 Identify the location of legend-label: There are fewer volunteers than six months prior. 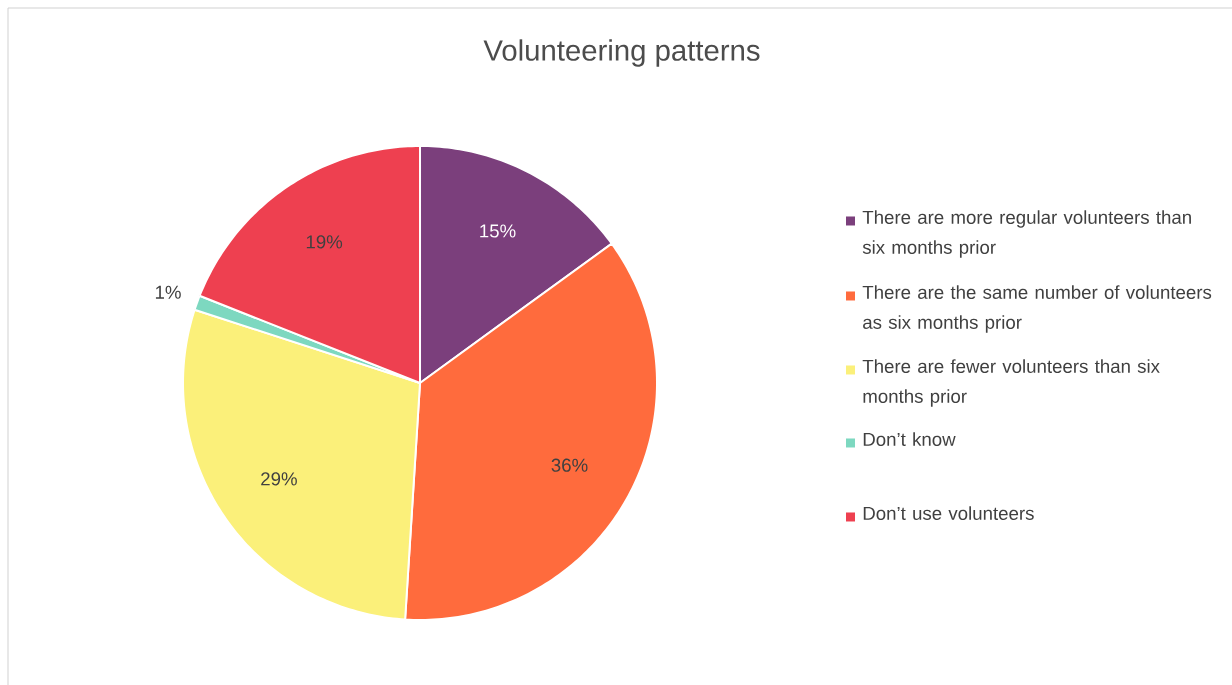
(1011, 383).